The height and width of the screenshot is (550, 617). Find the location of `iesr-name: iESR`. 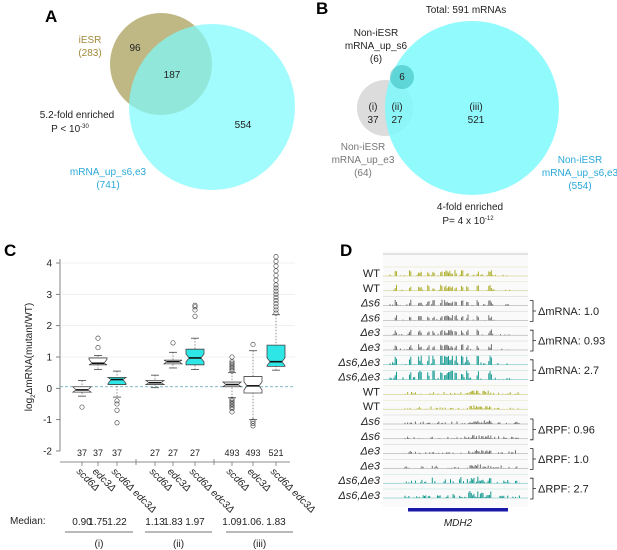

iesr-name: iESR is located at coordinates (90, 40).